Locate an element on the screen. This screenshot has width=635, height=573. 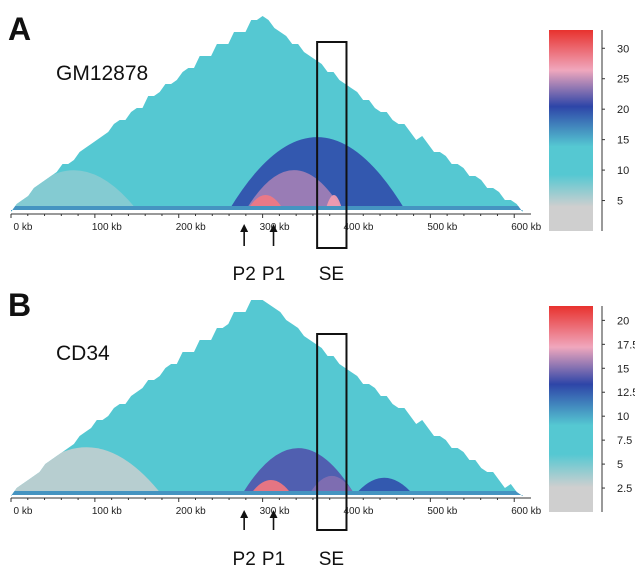
panel-b-label: B is located at coordinates (19, 305).